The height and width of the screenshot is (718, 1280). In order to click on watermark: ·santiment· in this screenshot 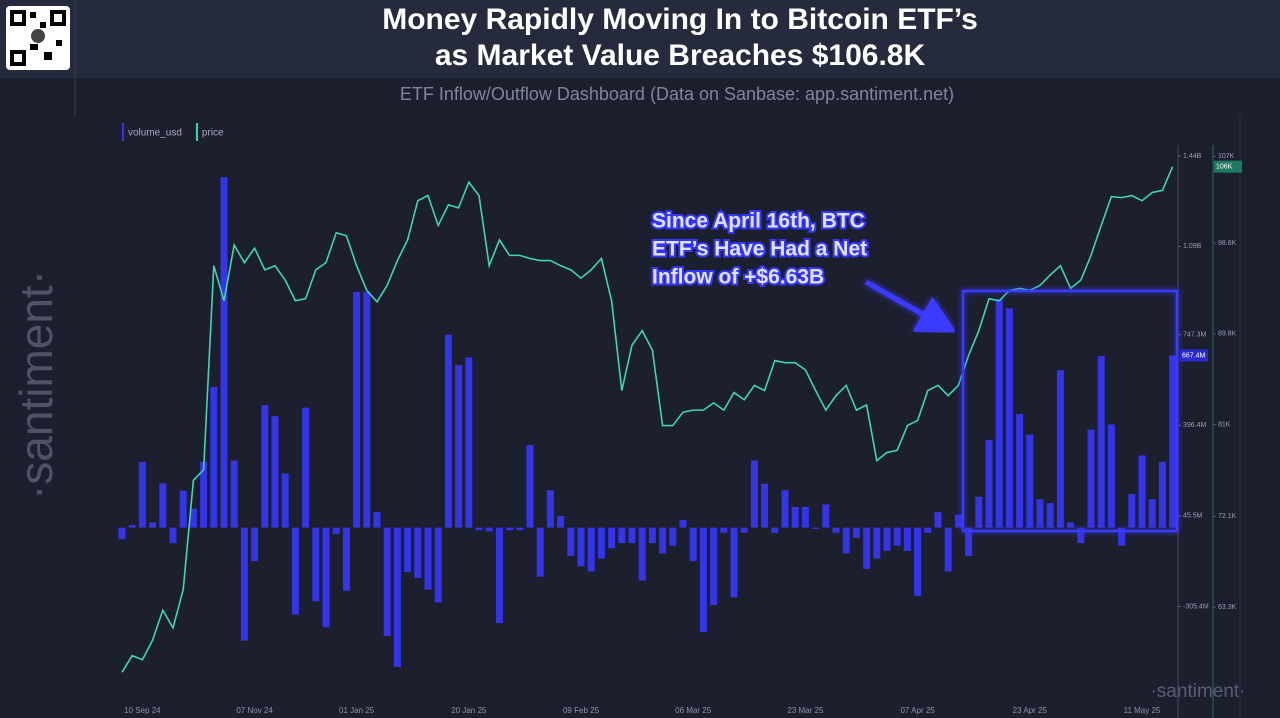, I will do `click(36, 385)`.